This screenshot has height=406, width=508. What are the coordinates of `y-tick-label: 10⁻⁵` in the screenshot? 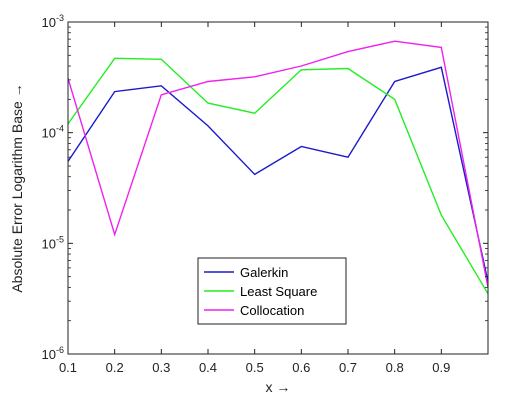 It's located at (53, 242).